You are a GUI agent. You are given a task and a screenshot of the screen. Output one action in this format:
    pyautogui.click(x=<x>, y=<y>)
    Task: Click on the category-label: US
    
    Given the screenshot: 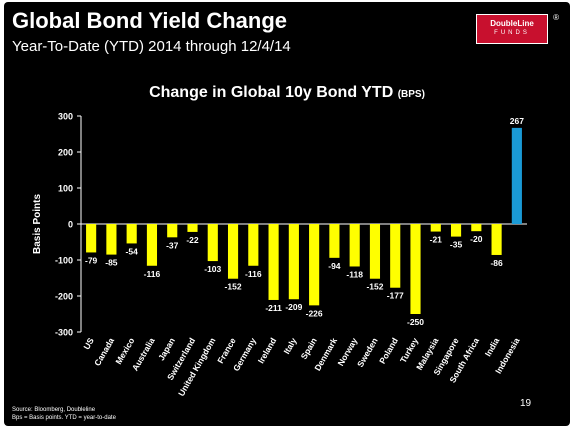 What is the action you would take?
    pyautogui.click(x=88, y=344)
    